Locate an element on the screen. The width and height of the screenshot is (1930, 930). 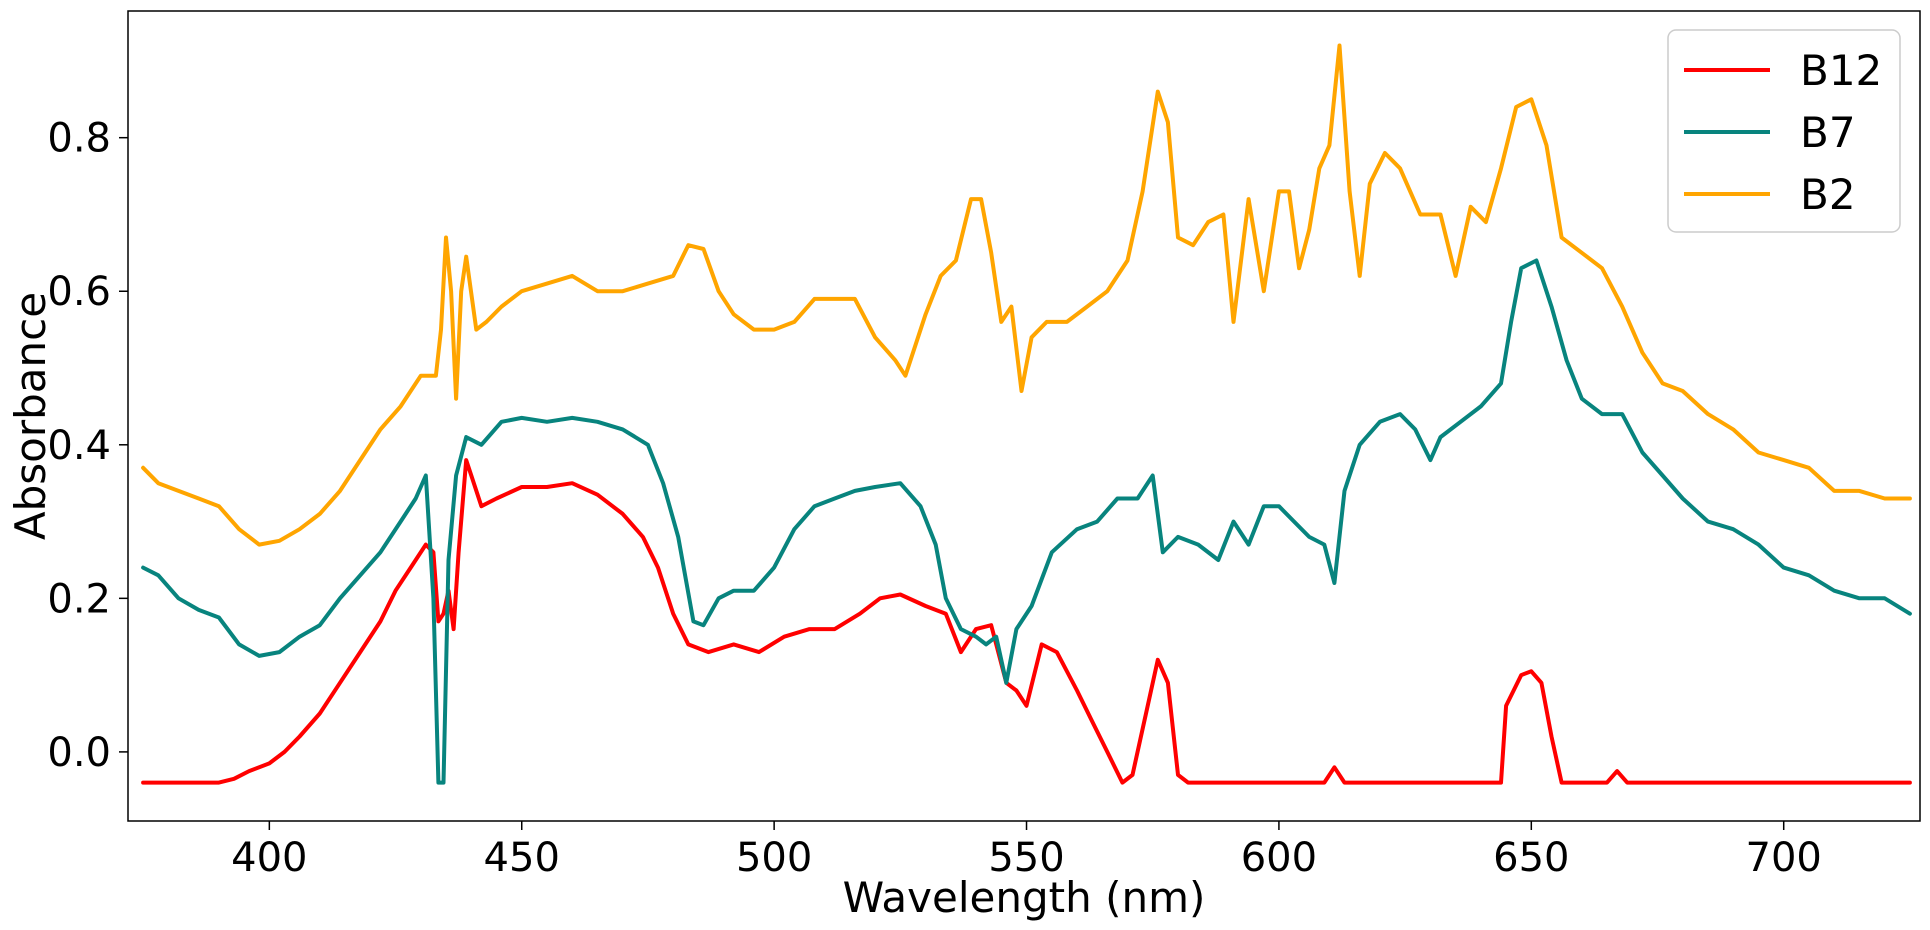
x-tick-label: 450 is located at coordinates (522, 858).